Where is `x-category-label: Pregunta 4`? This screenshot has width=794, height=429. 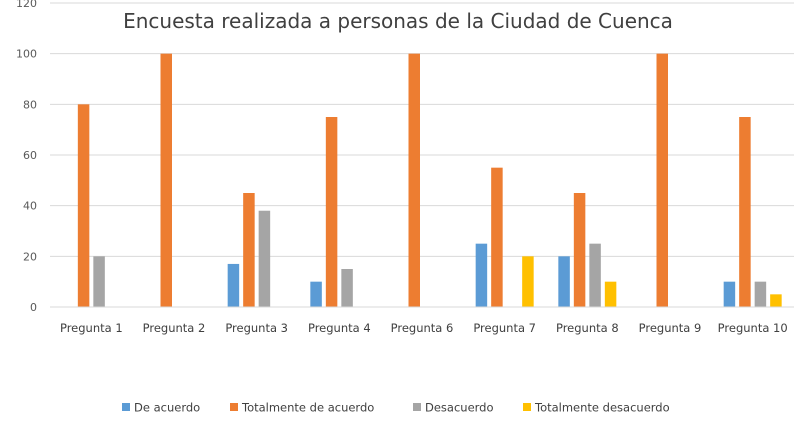
x-category-label: Pregunta 4 is located at coordinates (339, 328).